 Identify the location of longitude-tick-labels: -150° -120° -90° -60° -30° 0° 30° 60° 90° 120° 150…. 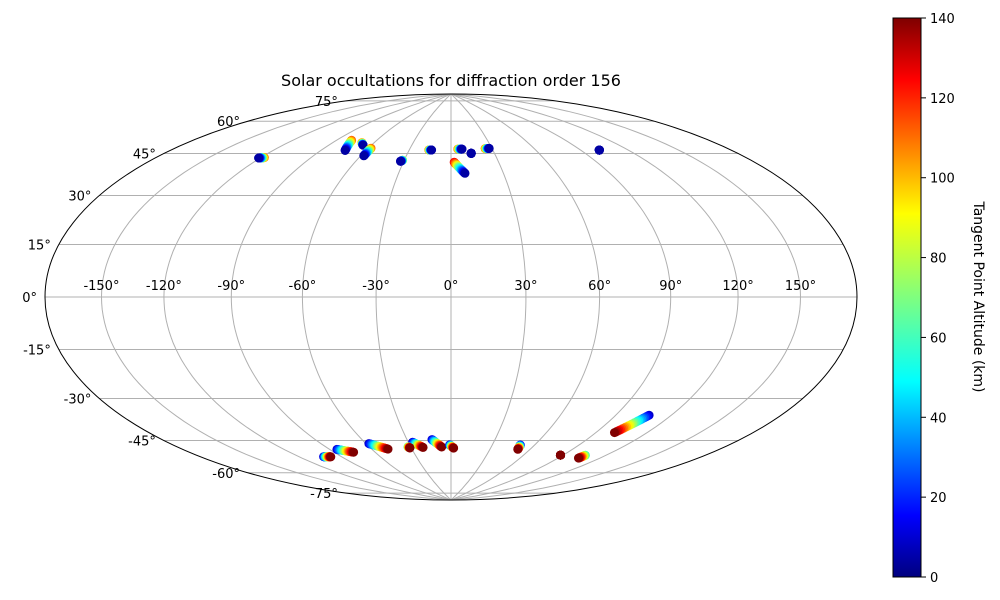
(449, 286).